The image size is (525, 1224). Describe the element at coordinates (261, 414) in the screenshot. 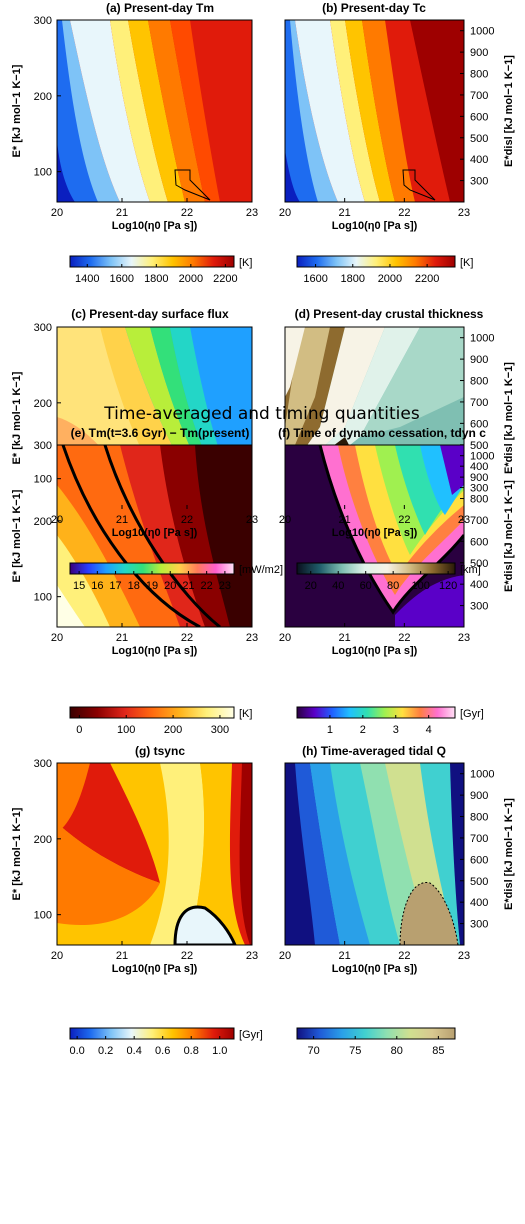

I see `section-title: Time-averaged and timing quantities` at that location.